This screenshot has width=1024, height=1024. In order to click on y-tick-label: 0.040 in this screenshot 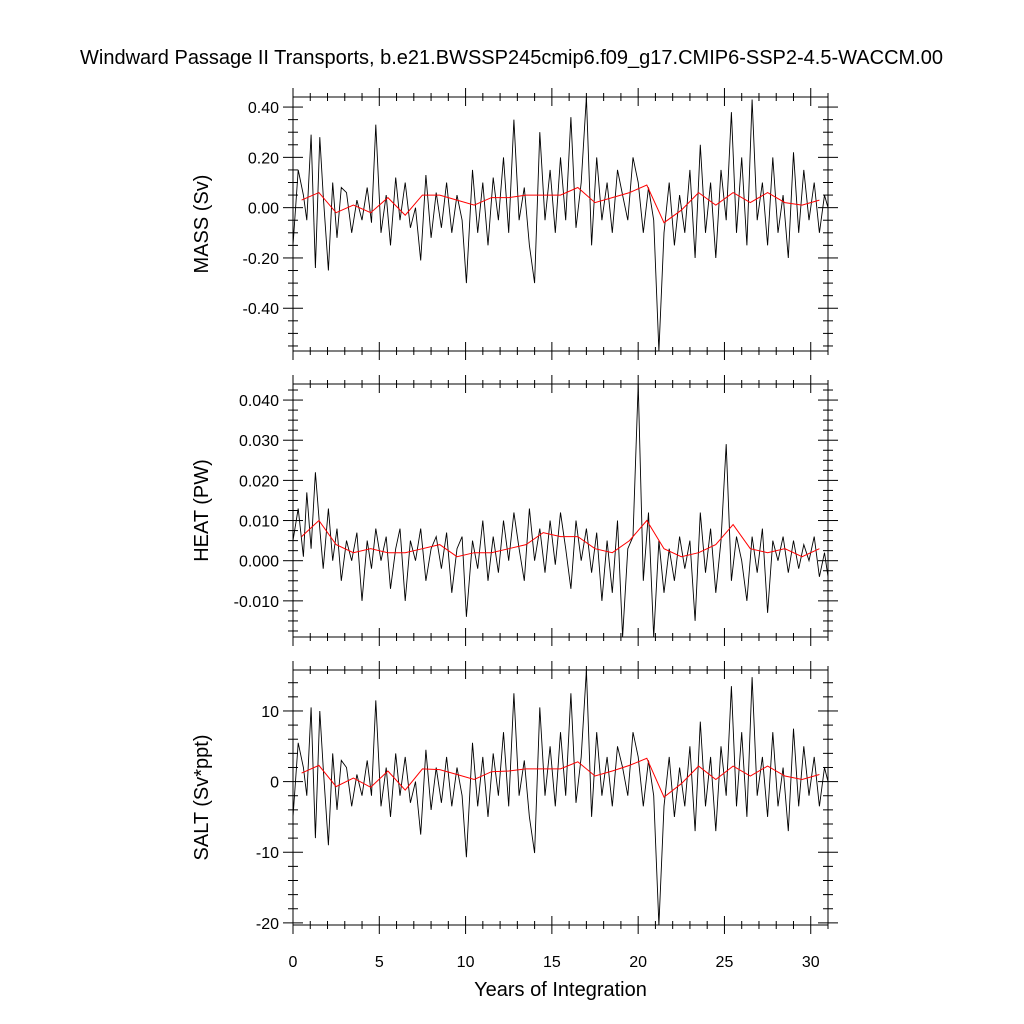, I will do `click(259, 401)`.